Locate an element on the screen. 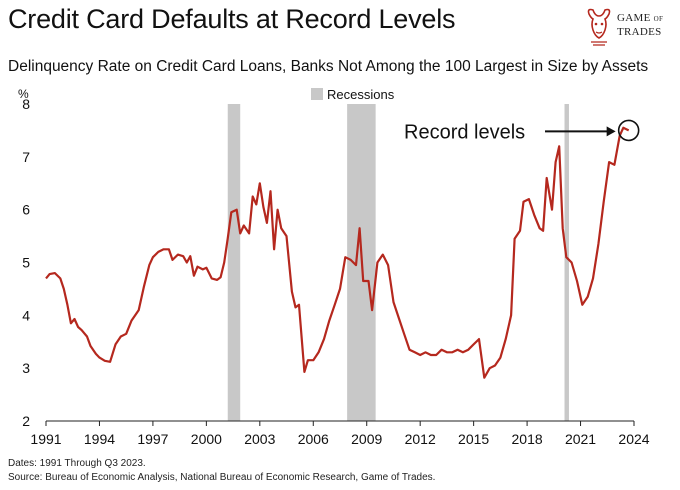 The image size is (680, 490). brand-logo: GAME OF TRADES is located at coordinates (630, 27).